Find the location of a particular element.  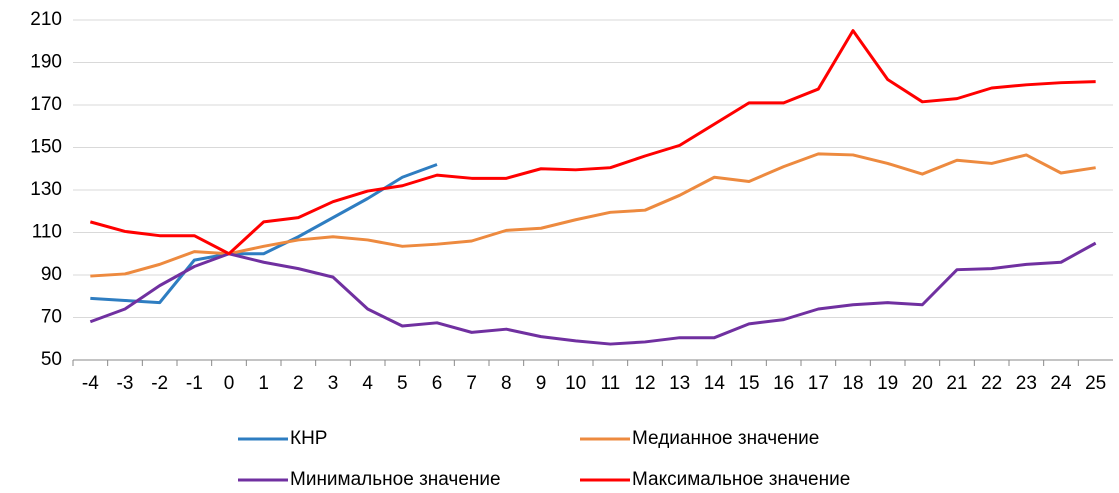

y-tick-label: 50 is located at coordinates (51, 359).